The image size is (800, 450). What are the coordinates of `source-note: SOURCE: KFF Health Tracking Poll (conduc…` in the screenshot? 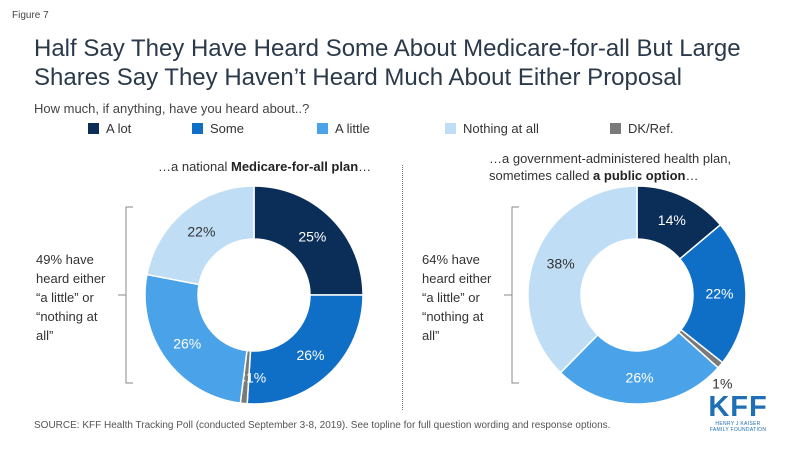 It's located at (322, 425).